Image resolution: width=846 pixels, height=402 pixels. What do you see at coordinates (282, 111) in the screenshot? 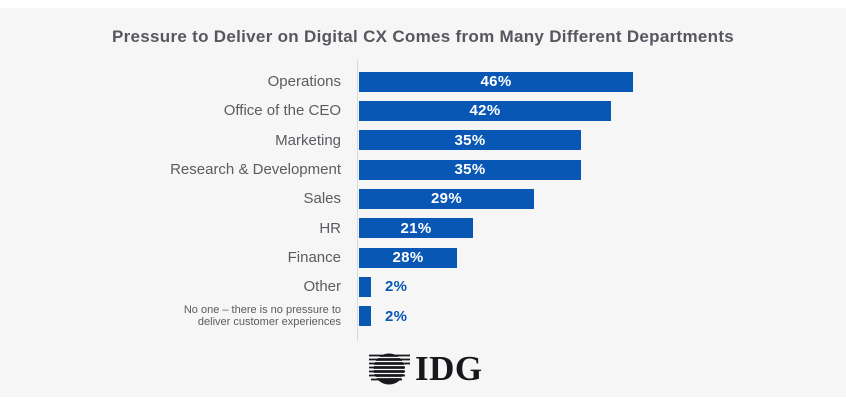
I see `category-label: Office of the CEO` at bounding box center [282, 111].